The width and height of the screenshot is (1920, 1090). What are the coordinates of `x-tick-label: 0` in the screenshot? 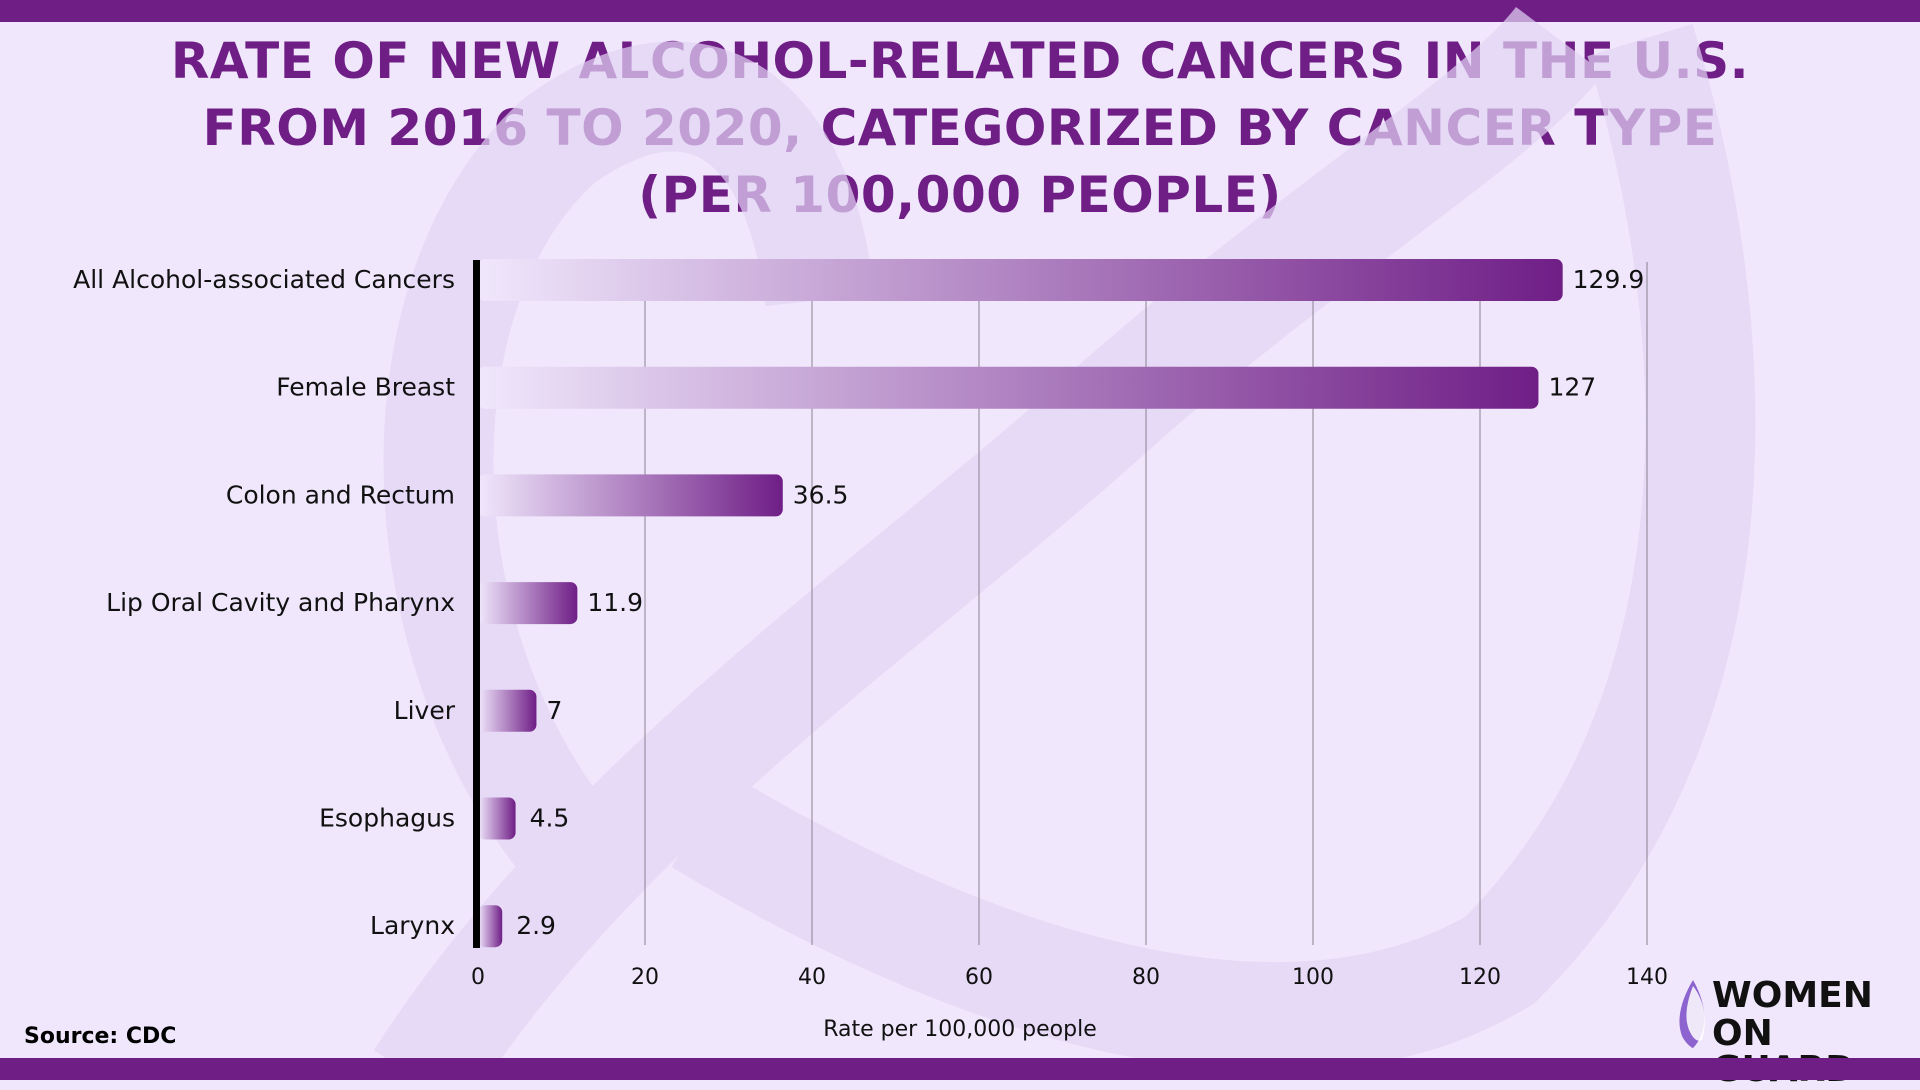 It's located at (478, 977).